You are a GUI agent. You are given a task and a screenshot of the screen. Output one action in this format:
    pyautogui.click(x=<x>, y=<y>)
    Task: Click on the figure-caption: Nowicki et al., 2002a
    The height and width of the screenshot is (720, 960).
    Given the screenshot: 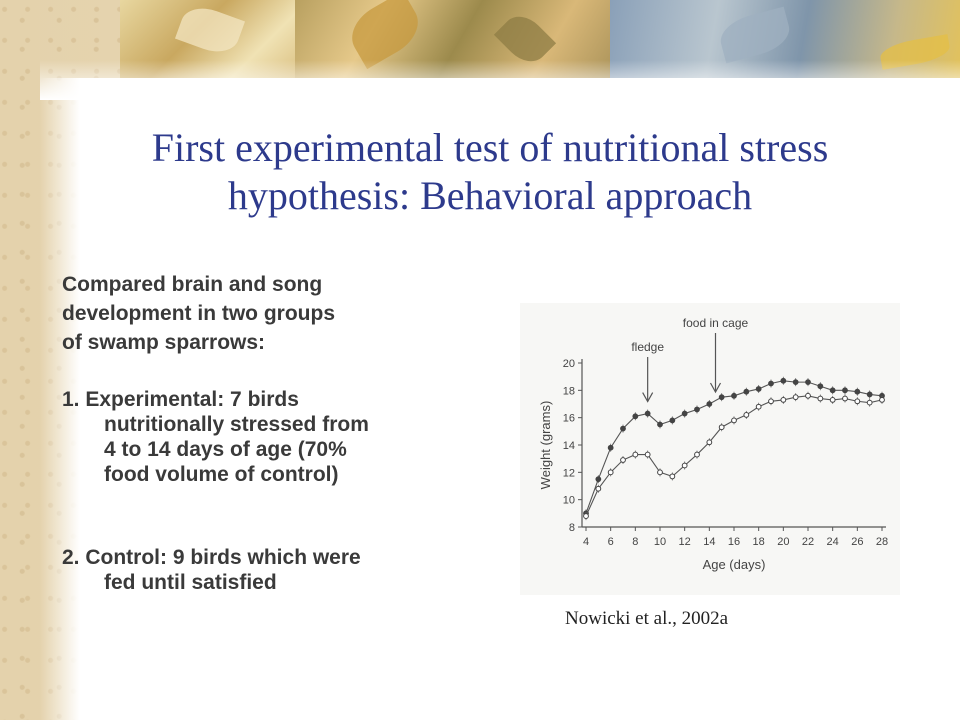 What is the action you would take?
    pyautogui.click(x=647, y=618)
    